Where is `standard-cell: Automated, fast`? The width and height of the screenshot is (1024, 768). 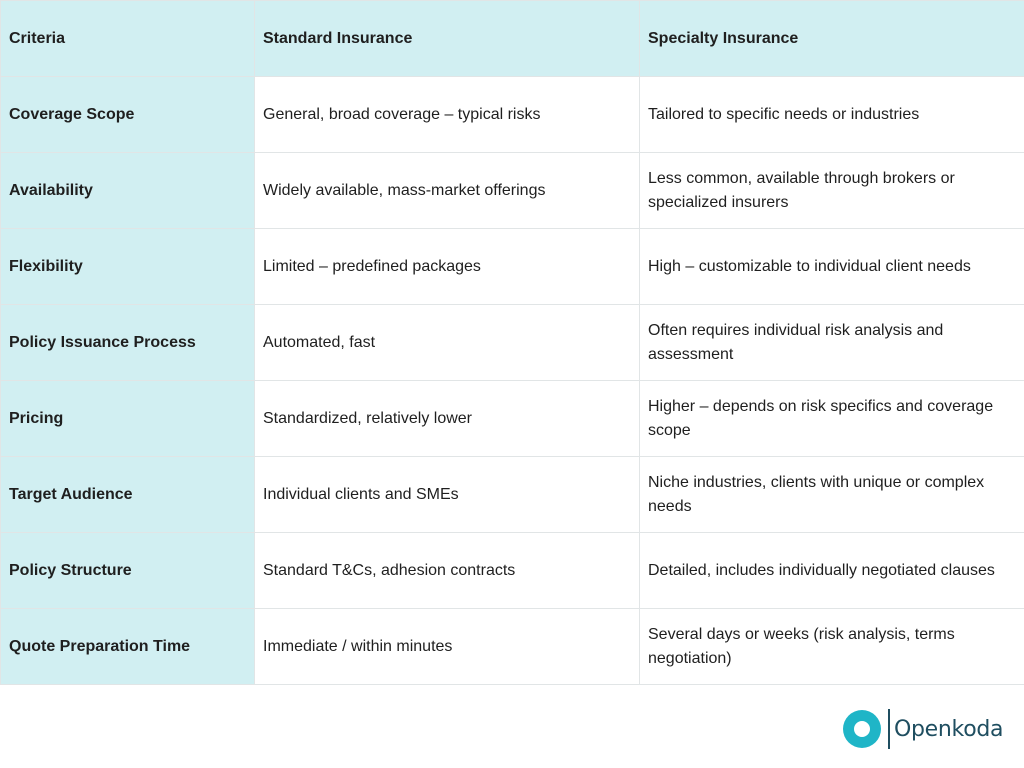 standard-cell: Automated, fast is located at coordinates (447, 342).